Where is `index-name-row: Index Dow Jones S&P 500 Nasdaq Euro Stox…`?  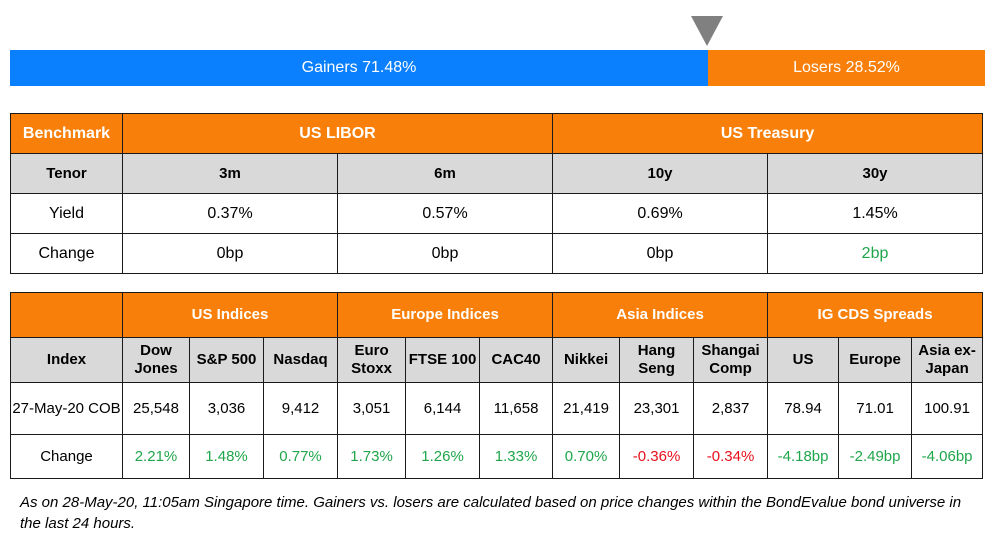 index-name-row: Index Dow Jones S&P 500 Nasdaq Euro Stox… is located at coordinates (497, 360).